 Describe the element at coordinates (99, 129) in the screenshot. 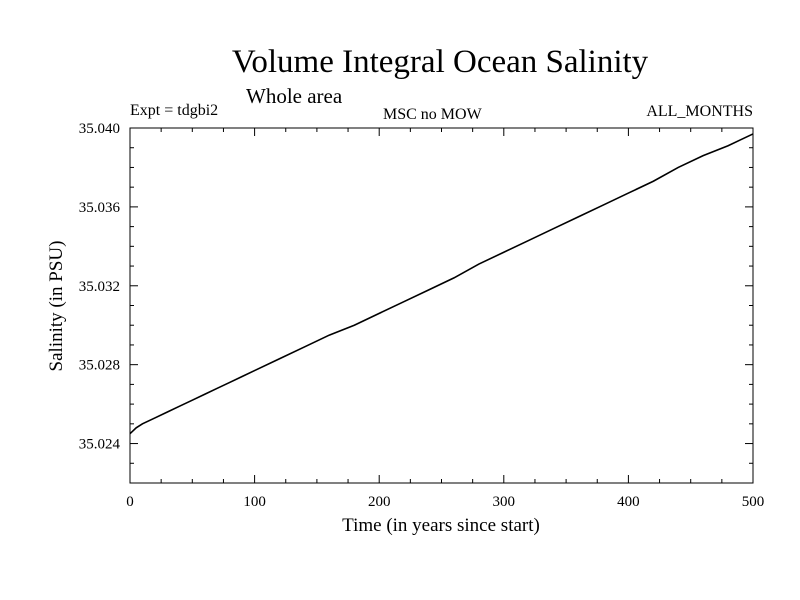

I see `y-tick-label: 35.040` at that location.